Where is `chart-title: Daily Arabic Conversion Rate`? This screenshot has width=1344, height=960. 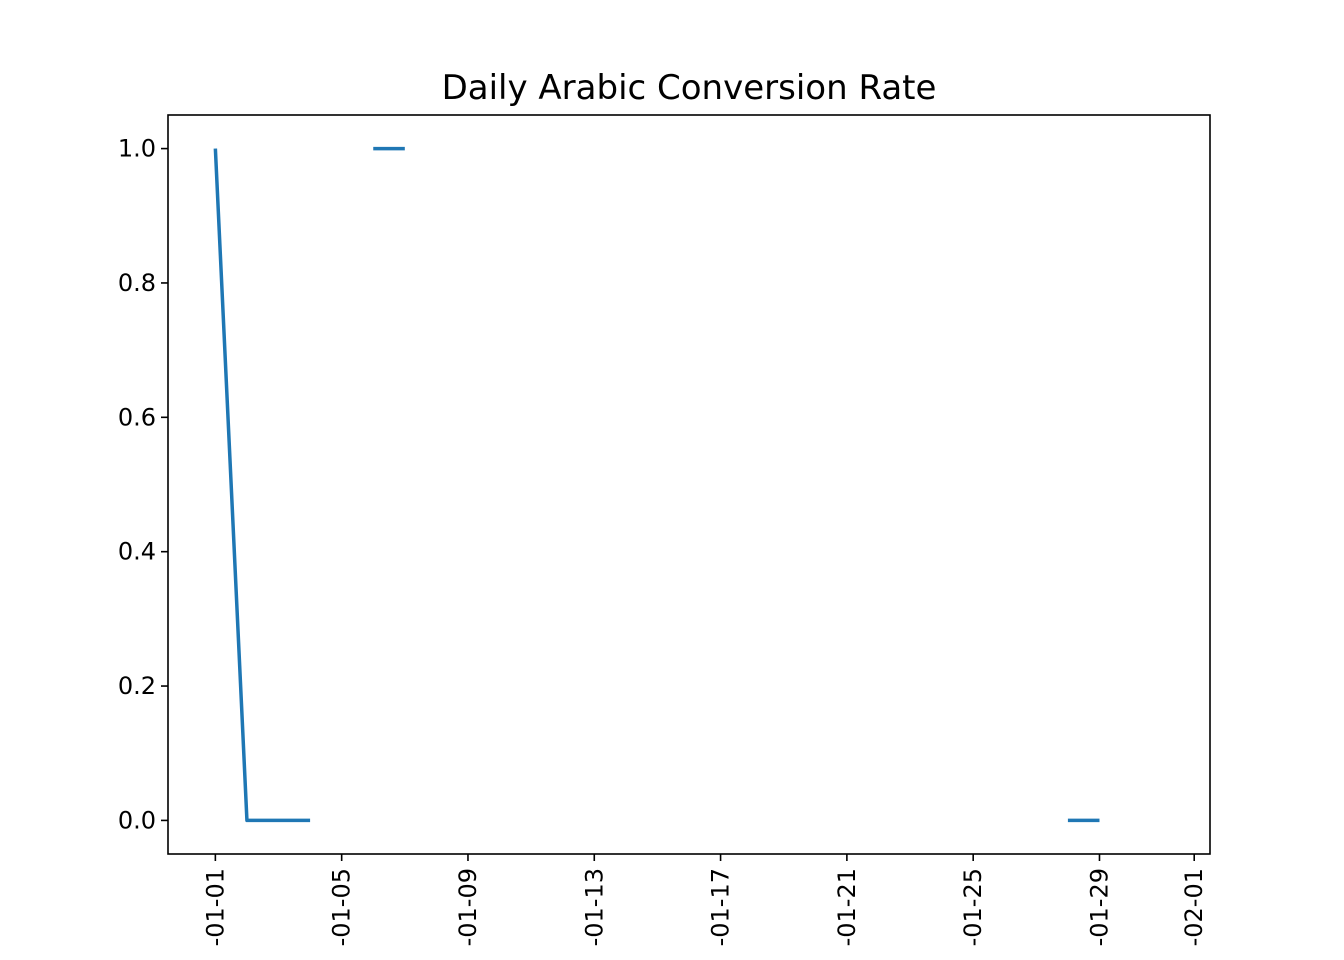
chart-title: Daily Arabic Conversion Rate is located at coordinates (689, 88).